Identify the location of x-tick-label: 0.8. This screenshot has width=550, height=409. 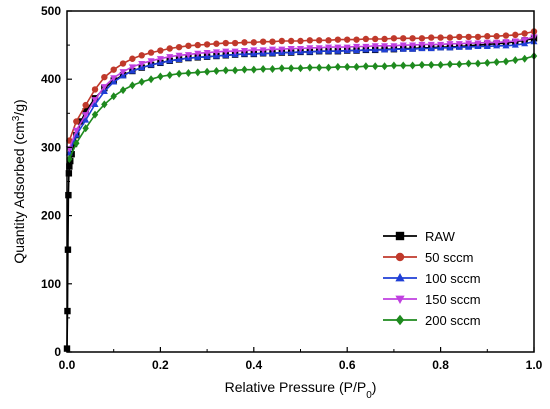
(440, 365).